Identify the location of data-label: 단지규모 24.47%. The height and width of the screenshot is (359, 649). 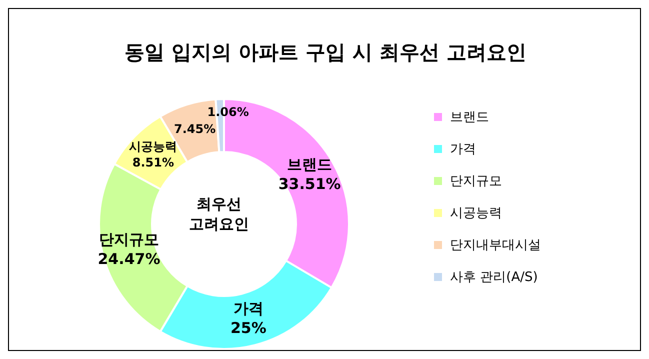
(129, 249).